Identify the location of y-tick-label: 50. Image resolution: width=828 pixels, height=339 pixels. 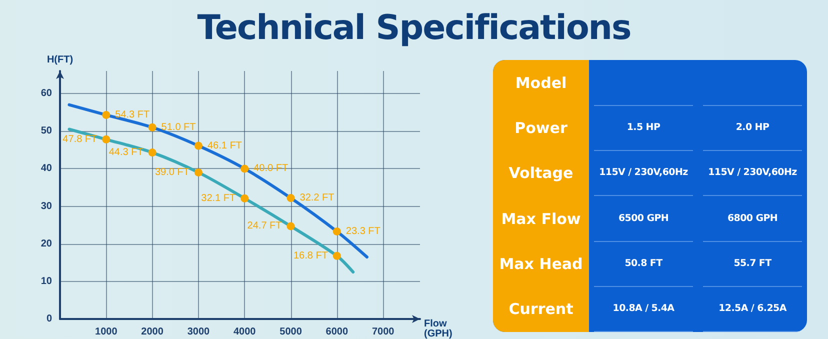
(46, 131).